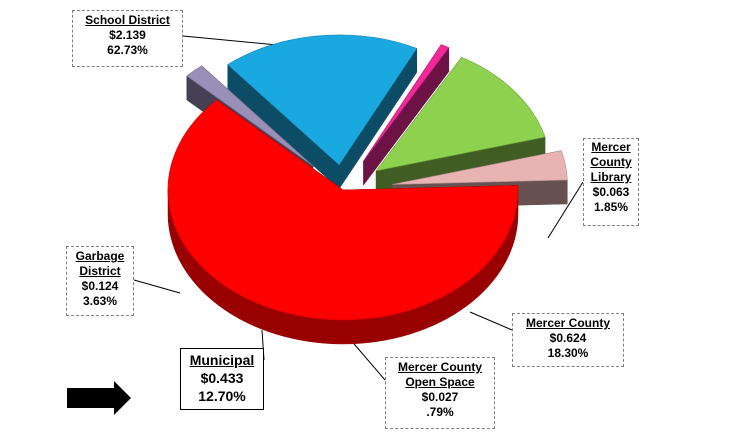 The height and width of the screenshot is (443, 754). Describe the element at coordinates (611, 192) in the screenshot. I see `label-library-amount: $0.063` at that location.